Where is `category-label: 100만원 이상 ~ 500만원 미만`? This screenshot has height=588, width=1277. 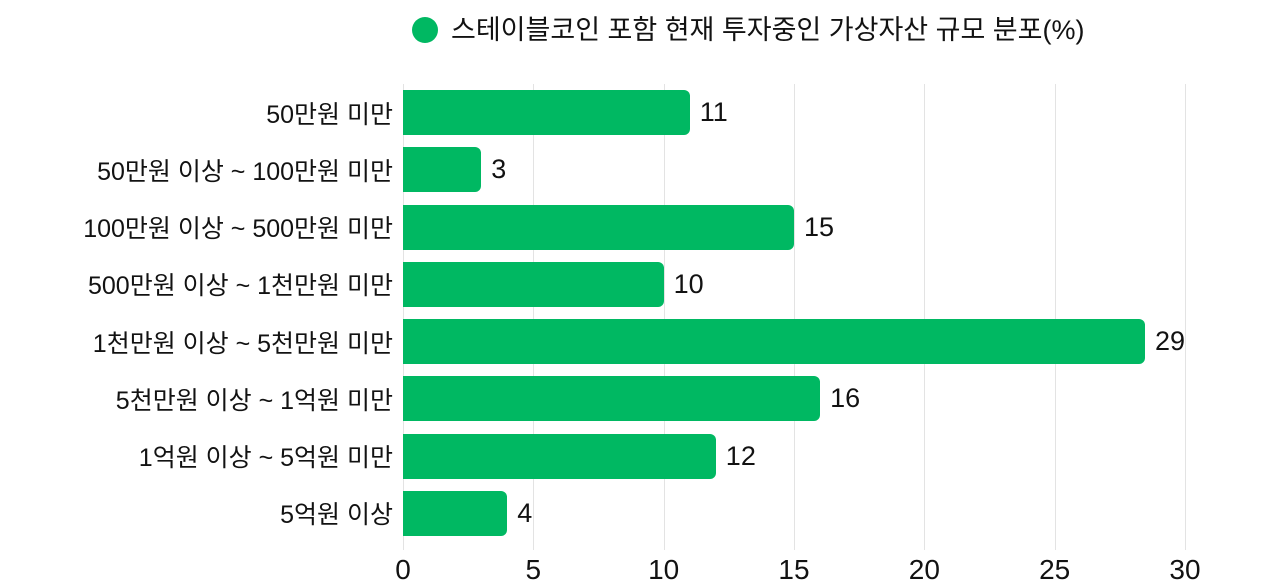 category-label: 100만원 이상 ~ 500만원 미만 is located at coordinates (238, 229).